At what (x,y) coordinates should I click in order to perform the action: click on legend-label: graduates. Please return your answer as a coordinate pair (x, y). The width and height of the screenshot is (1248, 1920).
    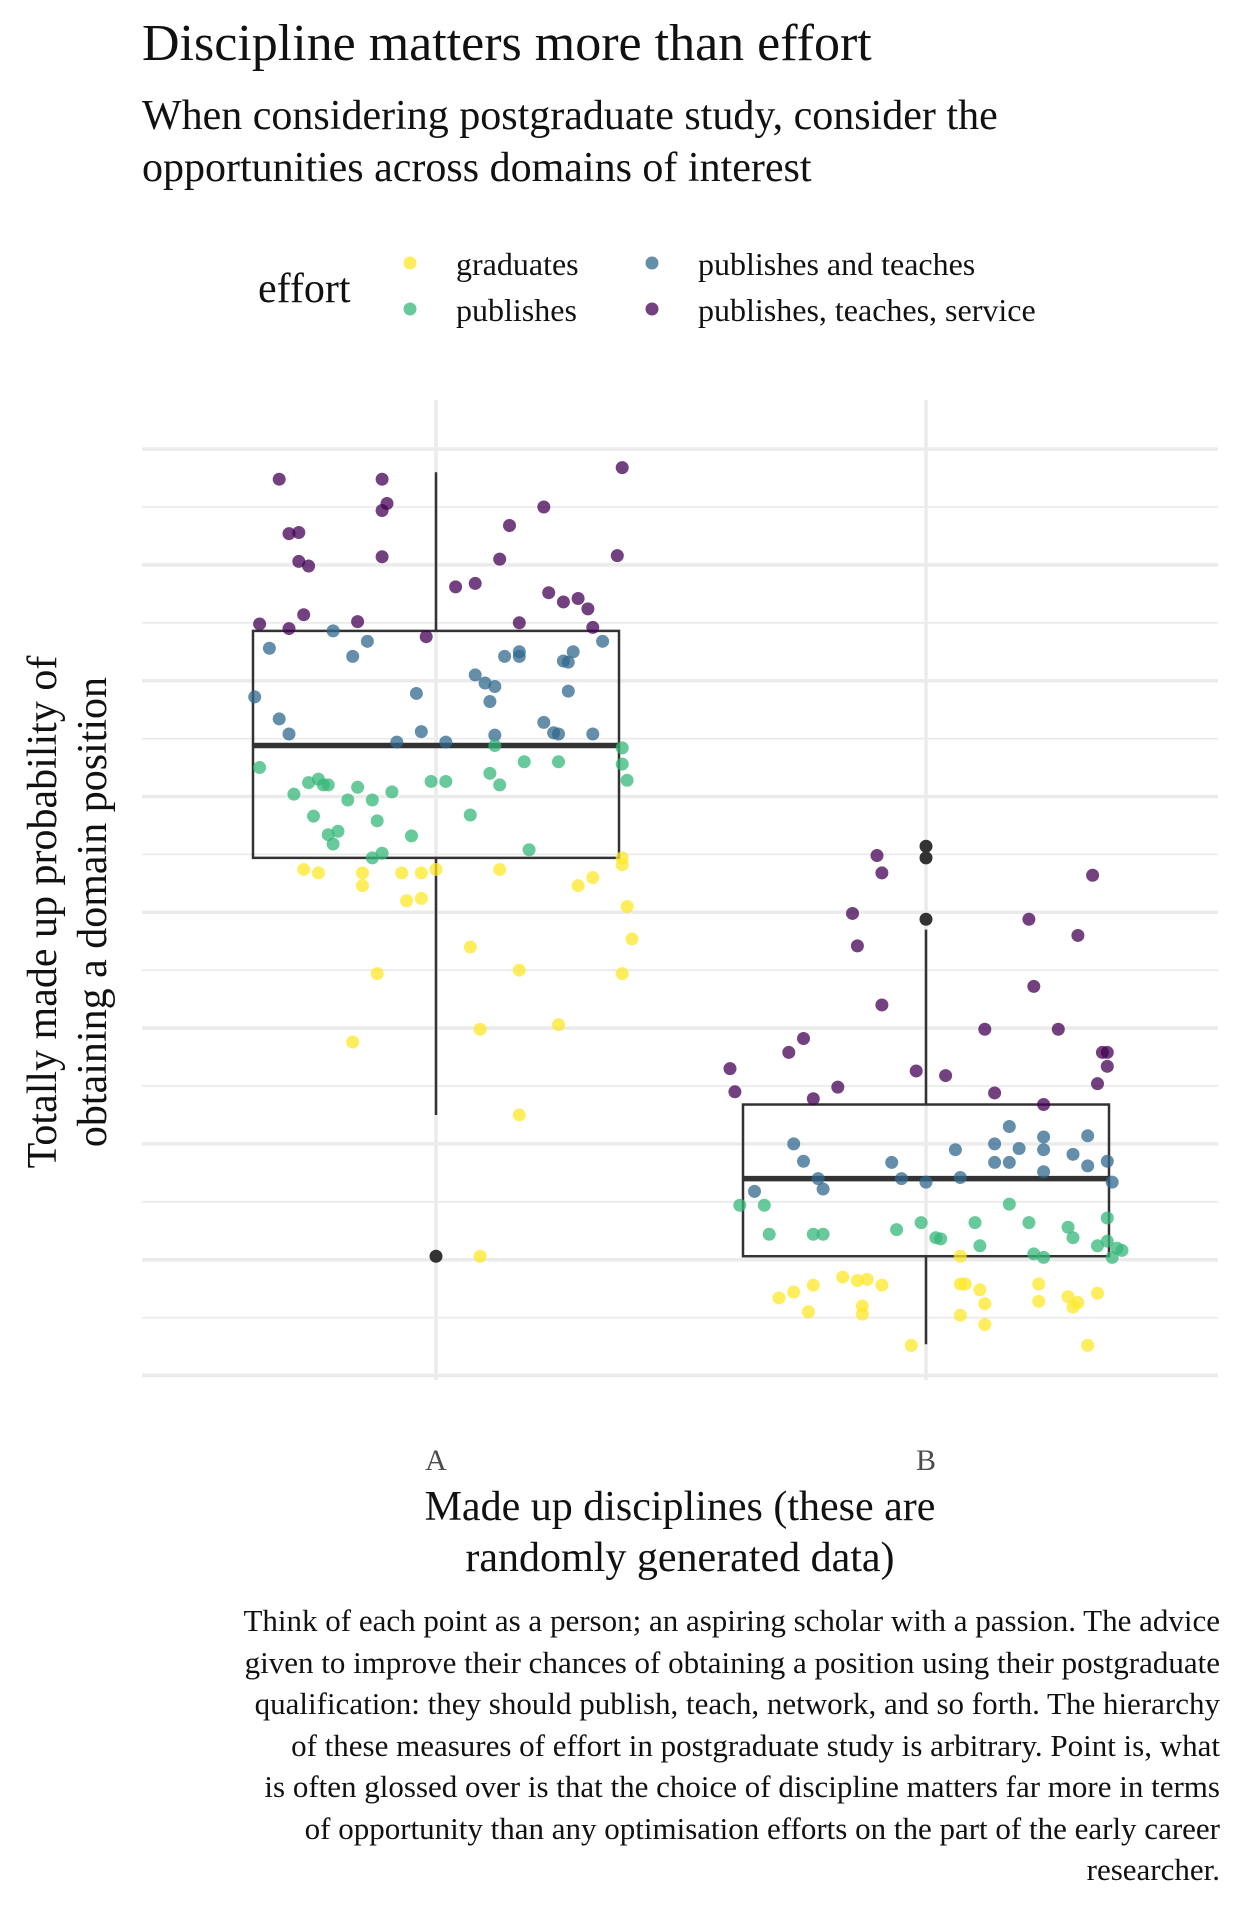
    Looking at the image, I should click on (517, 264).